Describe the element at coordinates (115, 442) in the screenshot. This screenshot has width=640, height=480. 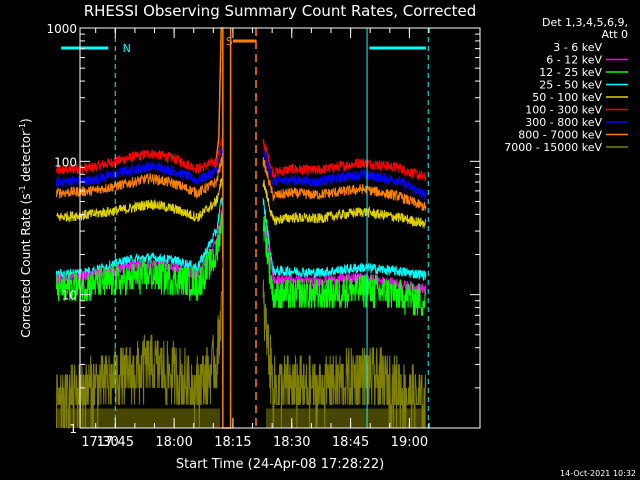
I see `x-tick-label-1: 17:45` at that location.